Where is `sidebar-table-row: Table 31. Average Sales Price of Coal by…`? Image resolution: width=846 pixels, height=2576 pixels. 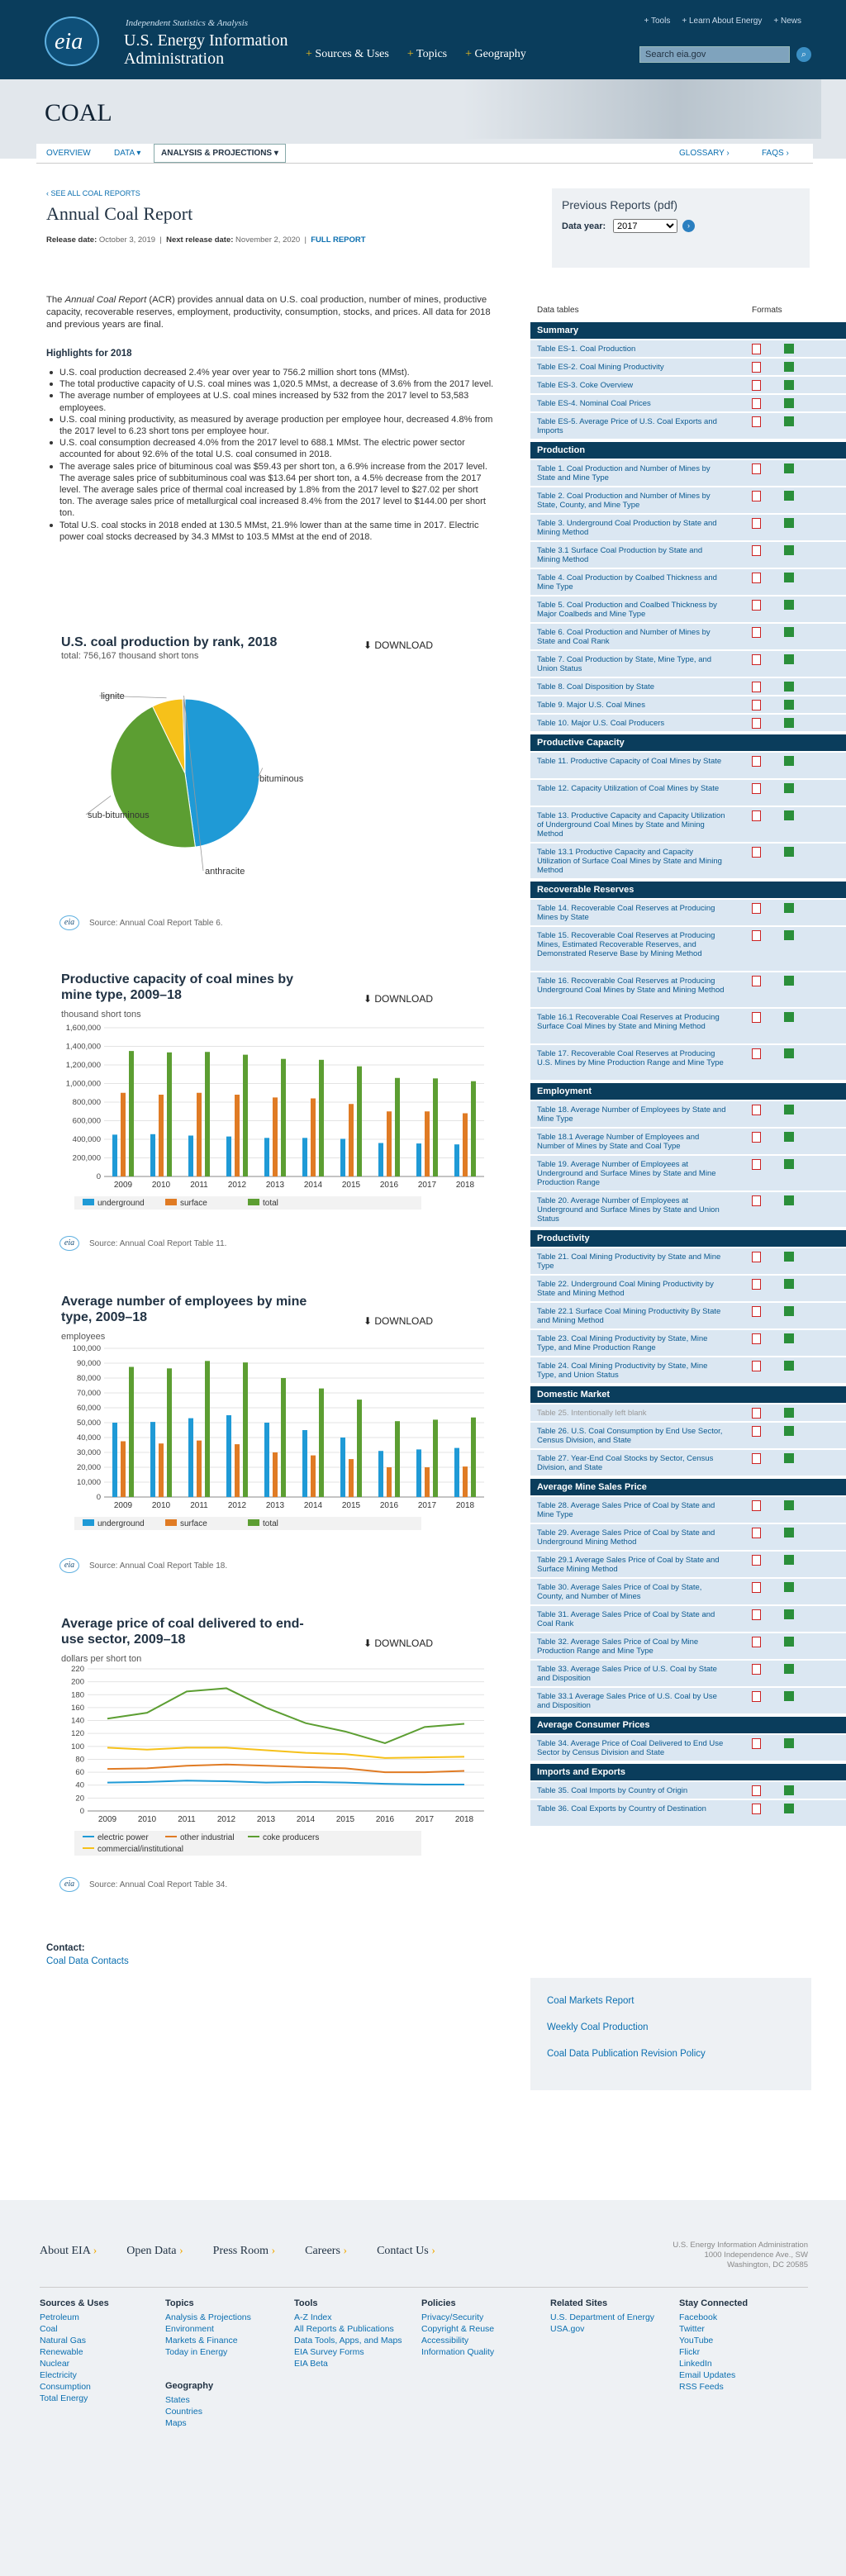
sidebar-table-row: Table 31. Average Sales Price of Coal by… is located at coordinates (688, 1619).